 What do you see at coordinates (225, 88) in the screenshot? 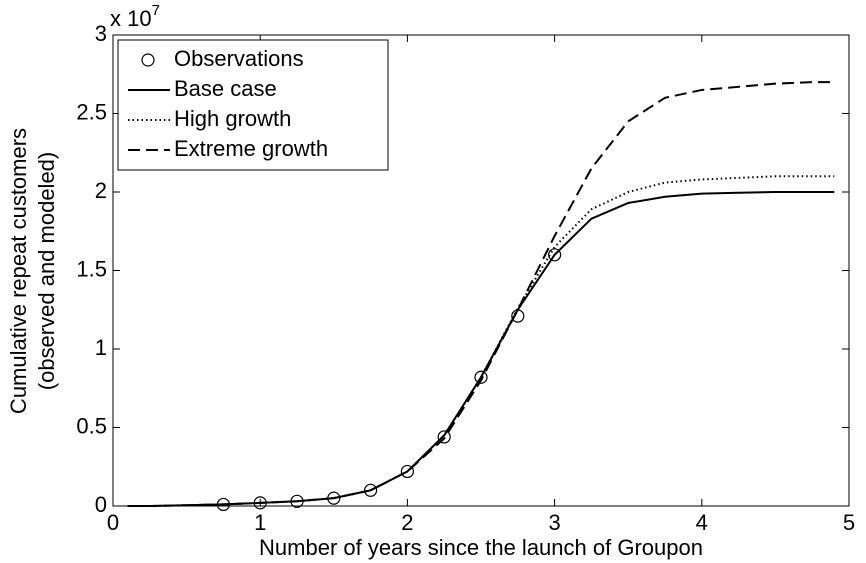
I see `legend-label: Base case` at bounding box center [225, 88].